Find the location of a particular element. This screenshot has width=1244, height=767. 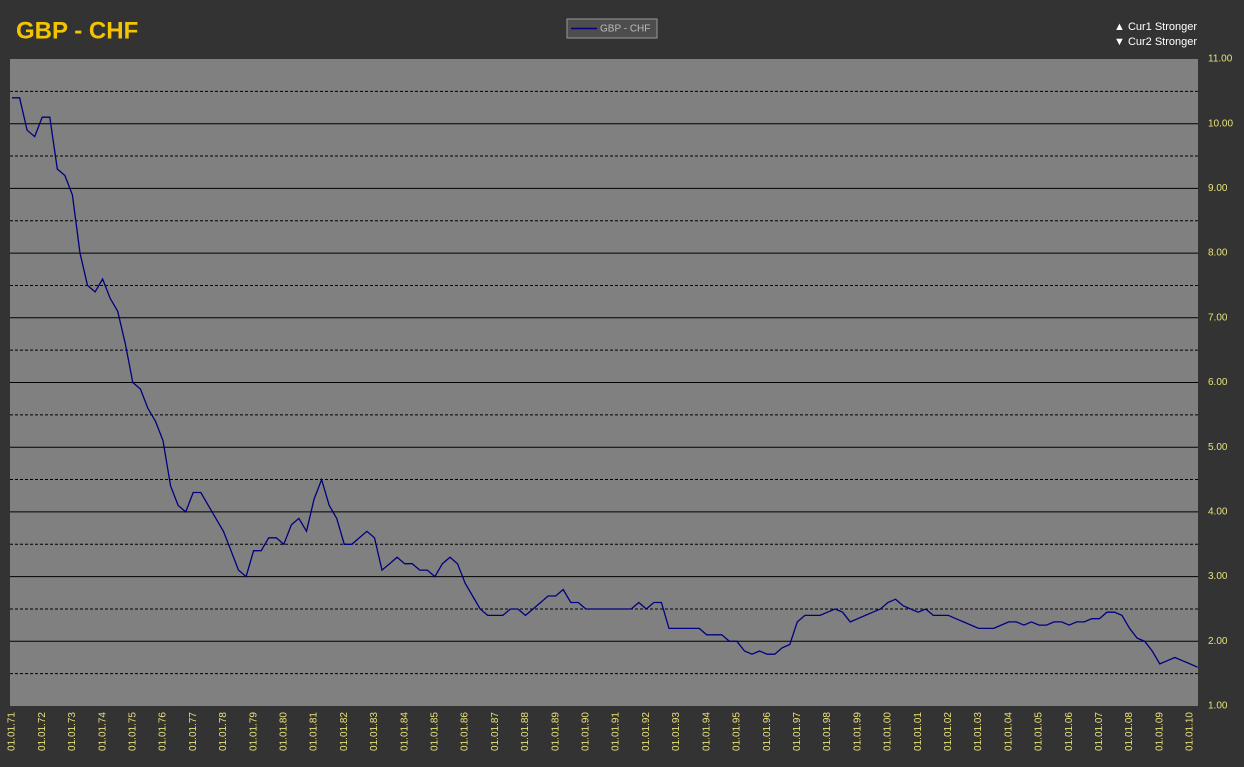

y-tick-label: 2.00 is located at coordinates (1218, 641).